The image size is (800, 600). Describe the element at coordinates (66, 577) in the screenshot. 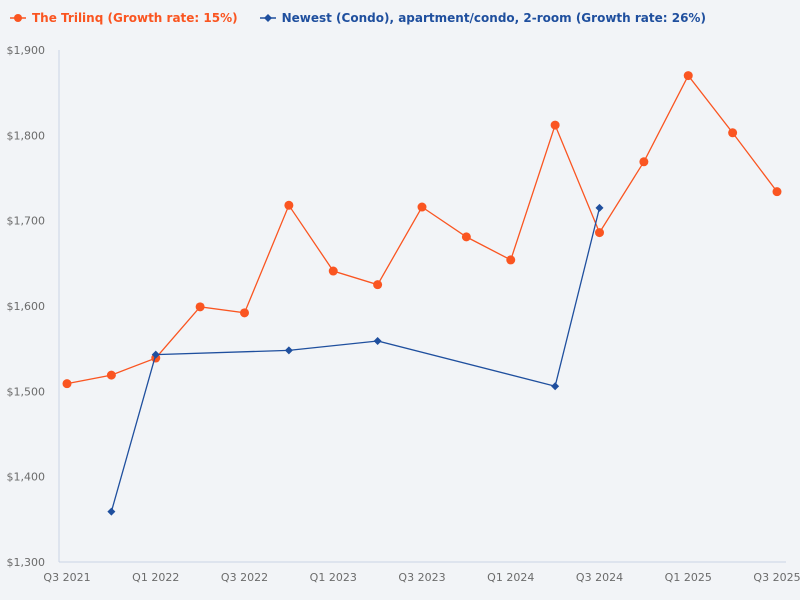

I see `x-tick-label: Q3 2021` at that location.